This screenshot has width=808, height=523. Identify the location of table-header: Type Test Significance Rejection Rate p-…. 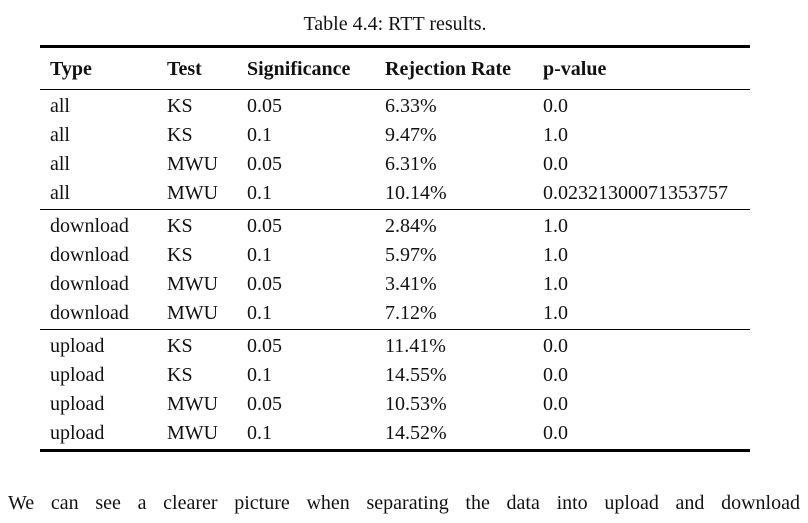
(395, 68).